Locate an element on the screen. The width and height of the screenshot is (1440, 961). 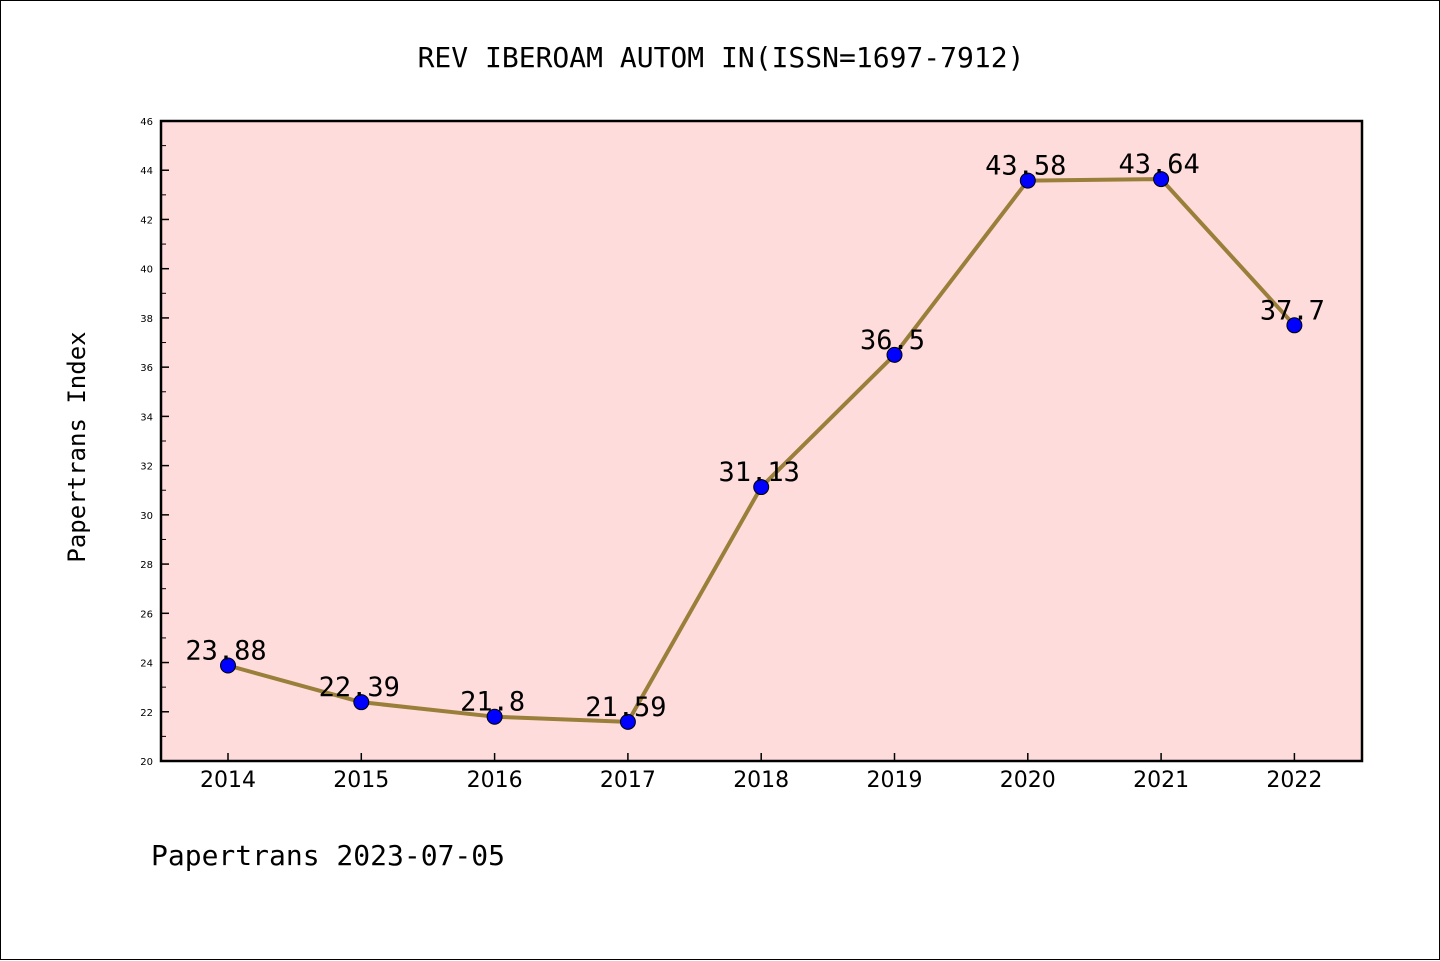
y-axis: 20 22 24 26 28 30 32 34 36 38 40 42 44 46 is located at coordinates (154, 442).